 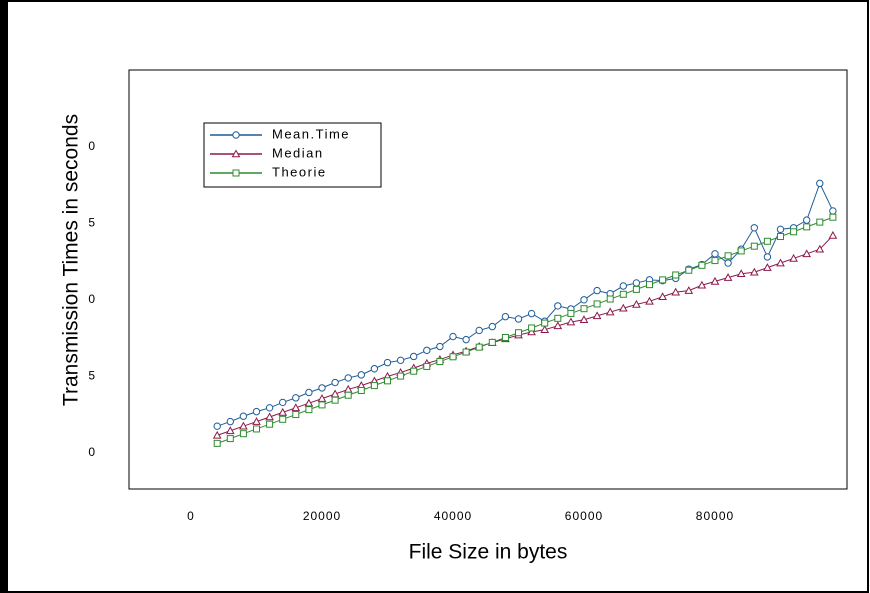 What do you see at coordinates (299, 171) in the screenshot?
I see `legend-label: Theorie` at bounding box center [299, 171].